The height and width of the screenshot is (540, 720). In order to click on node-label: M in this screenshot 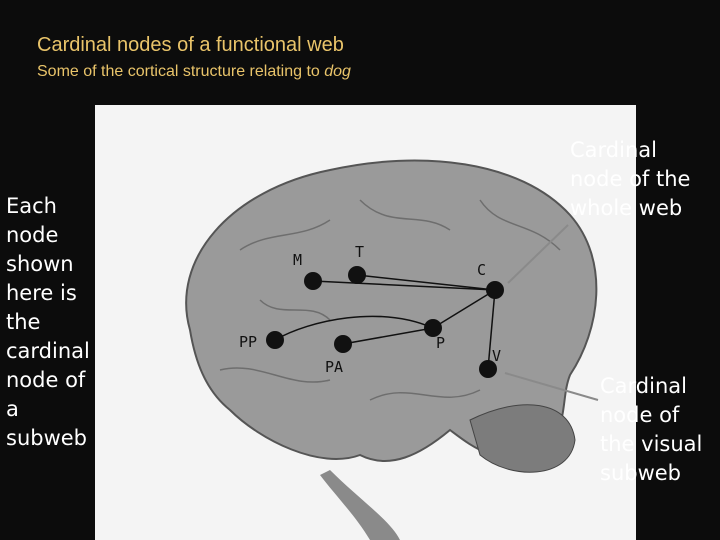, I will do `click(297, 260)`.